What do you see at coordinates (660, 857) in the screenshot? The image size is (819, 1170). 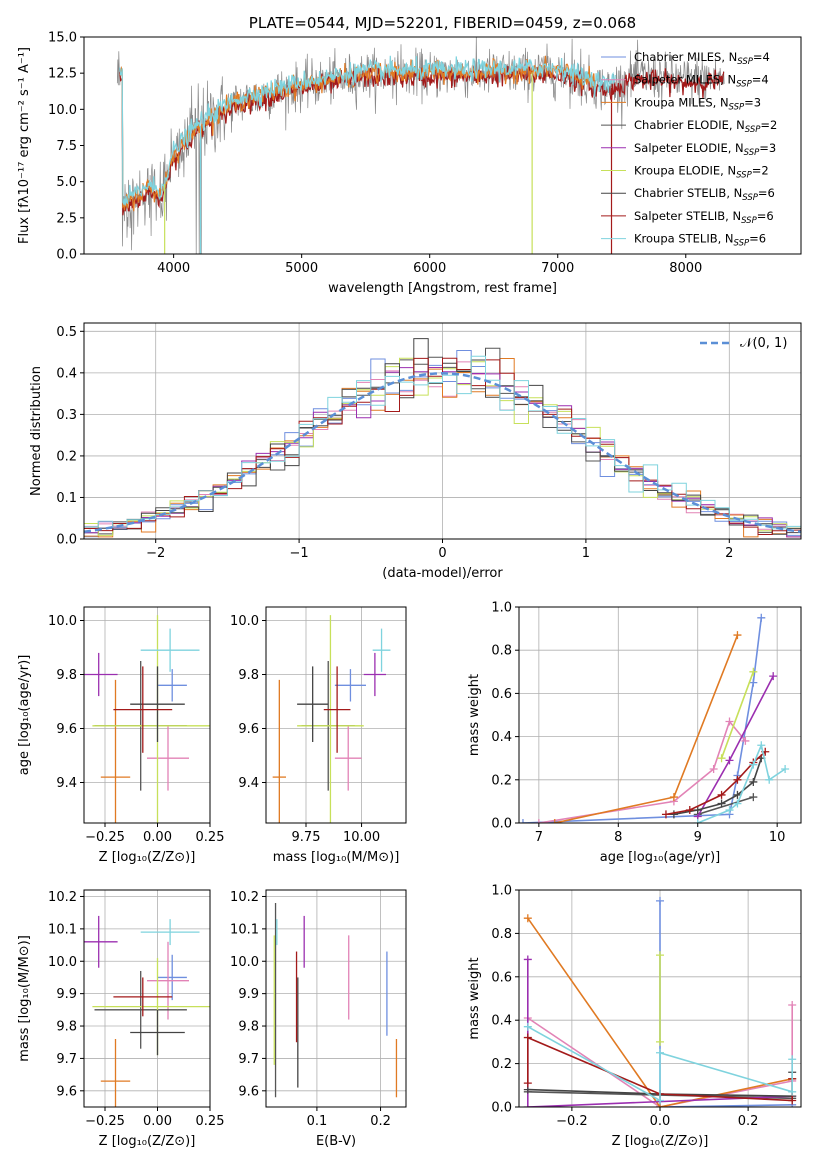 I see `x-axis-label: age [log₁₀(age/yr)]` at bounding box center [660, 857].